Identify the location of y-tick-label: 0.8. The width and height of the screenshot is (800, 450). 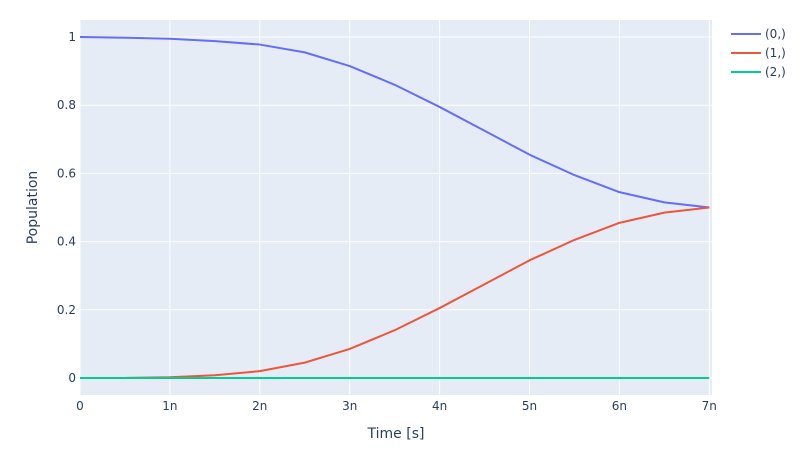
(66, 105).